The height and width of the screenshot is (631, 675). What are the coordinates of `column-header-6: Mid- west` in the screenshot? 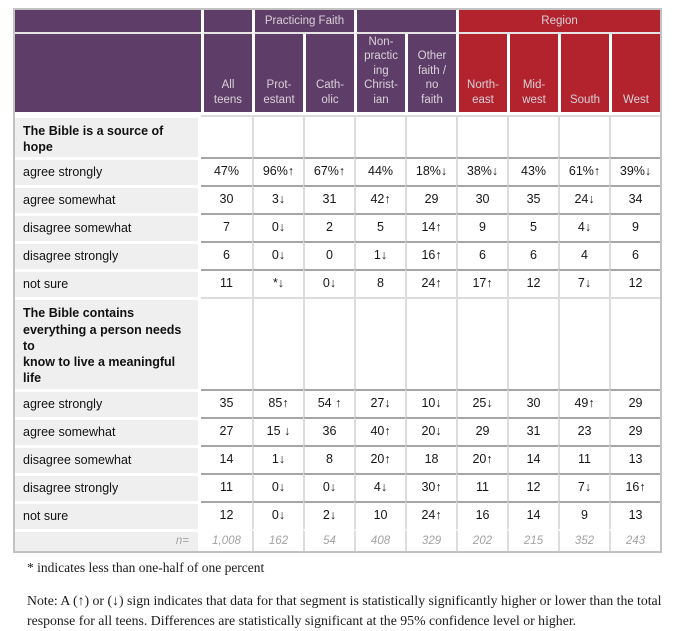 It's located at (533, 74).